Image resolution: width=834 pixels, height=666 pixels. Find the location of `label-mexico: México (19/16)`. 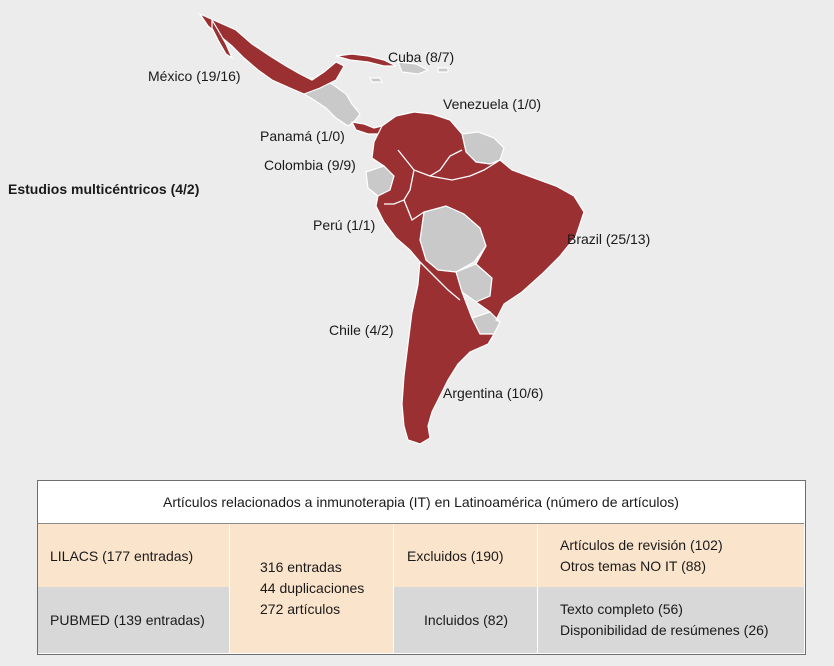

label-mexico: México (19/16) is located at coordinates (194, 76).